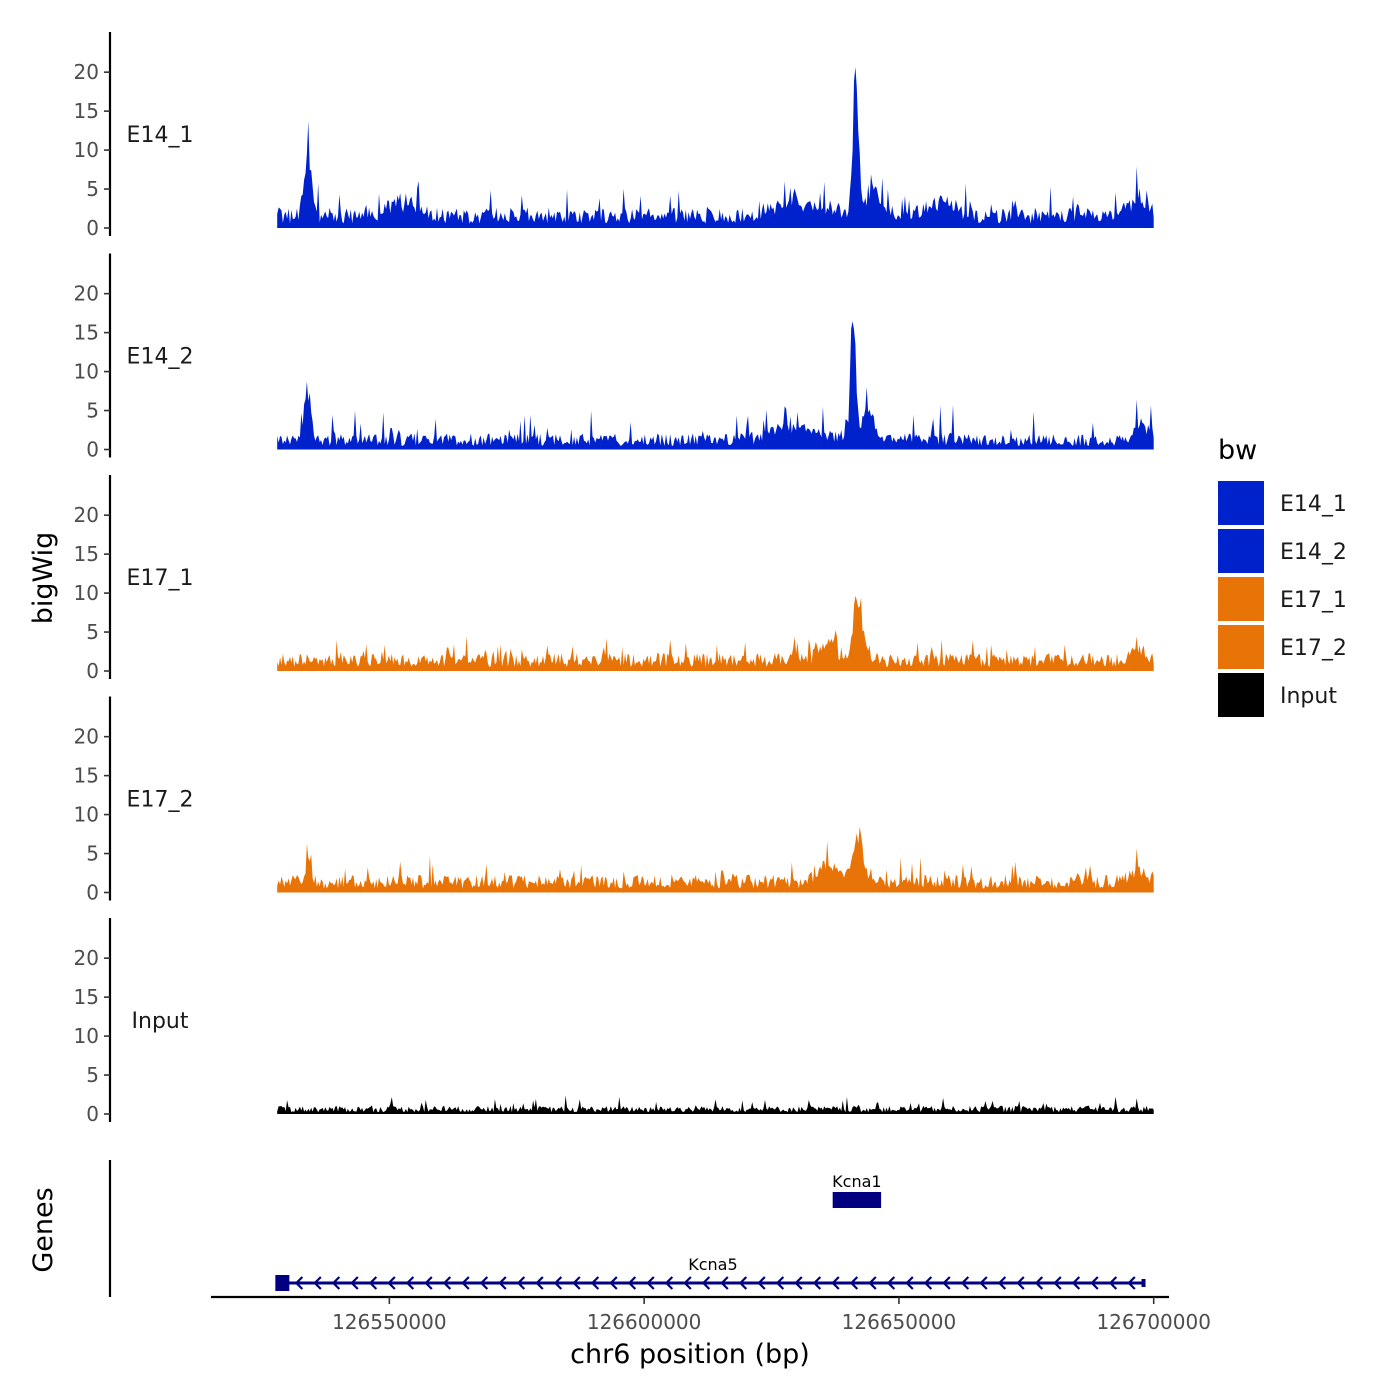  I want to click on gene-kcna1: Kcna1, so click(857, 1190).